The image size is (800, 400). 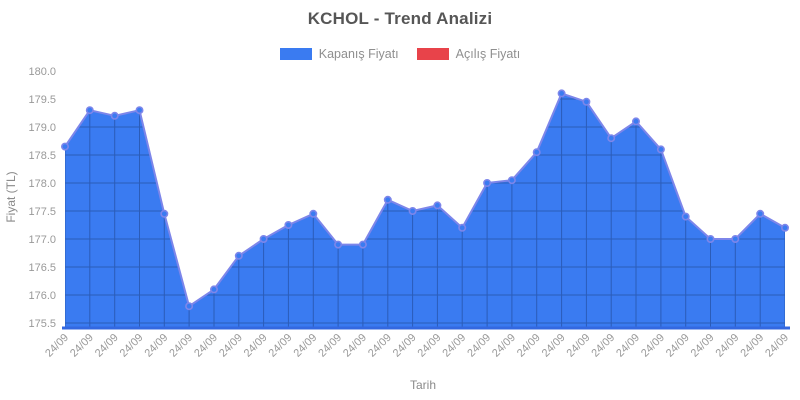 I want to click on y-tick-label: 179.0, so click(x=42, y=128).